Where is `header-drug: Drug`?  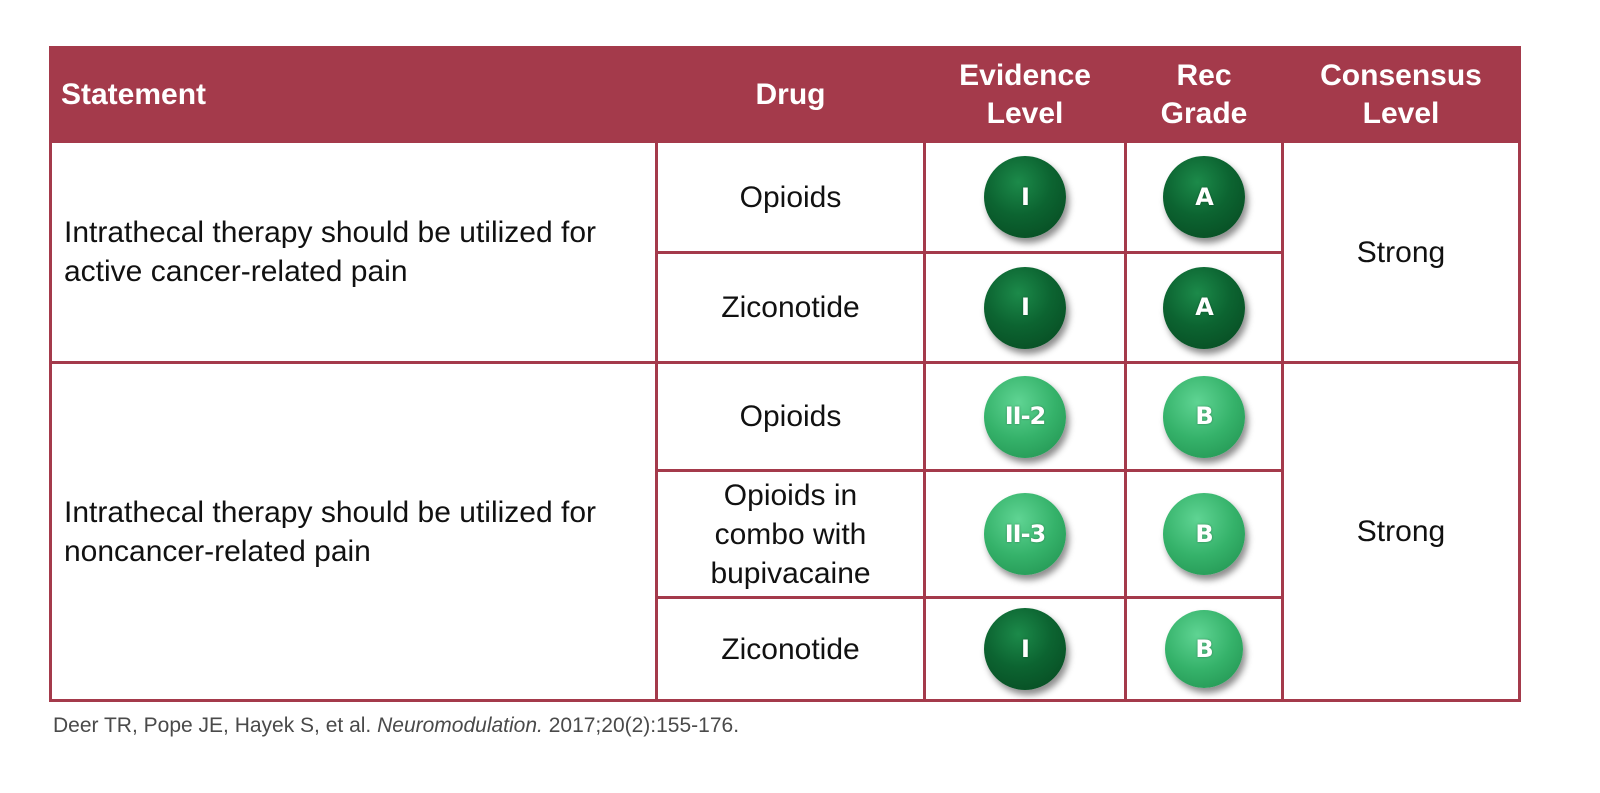
header-drug: Drug is located at coordinates (790, 94).